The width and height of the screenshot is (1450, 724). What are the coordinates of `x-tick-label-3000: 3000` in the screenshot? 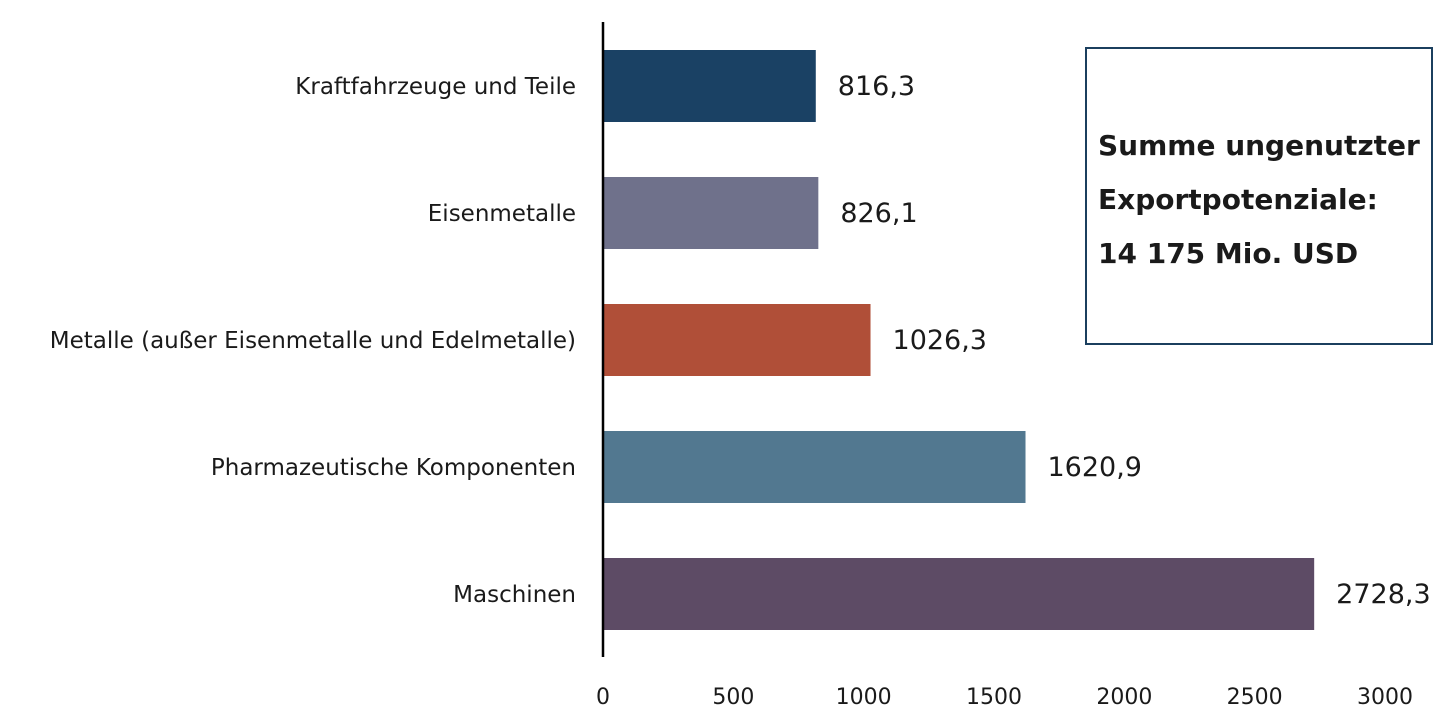 It's located at (1385, 697).